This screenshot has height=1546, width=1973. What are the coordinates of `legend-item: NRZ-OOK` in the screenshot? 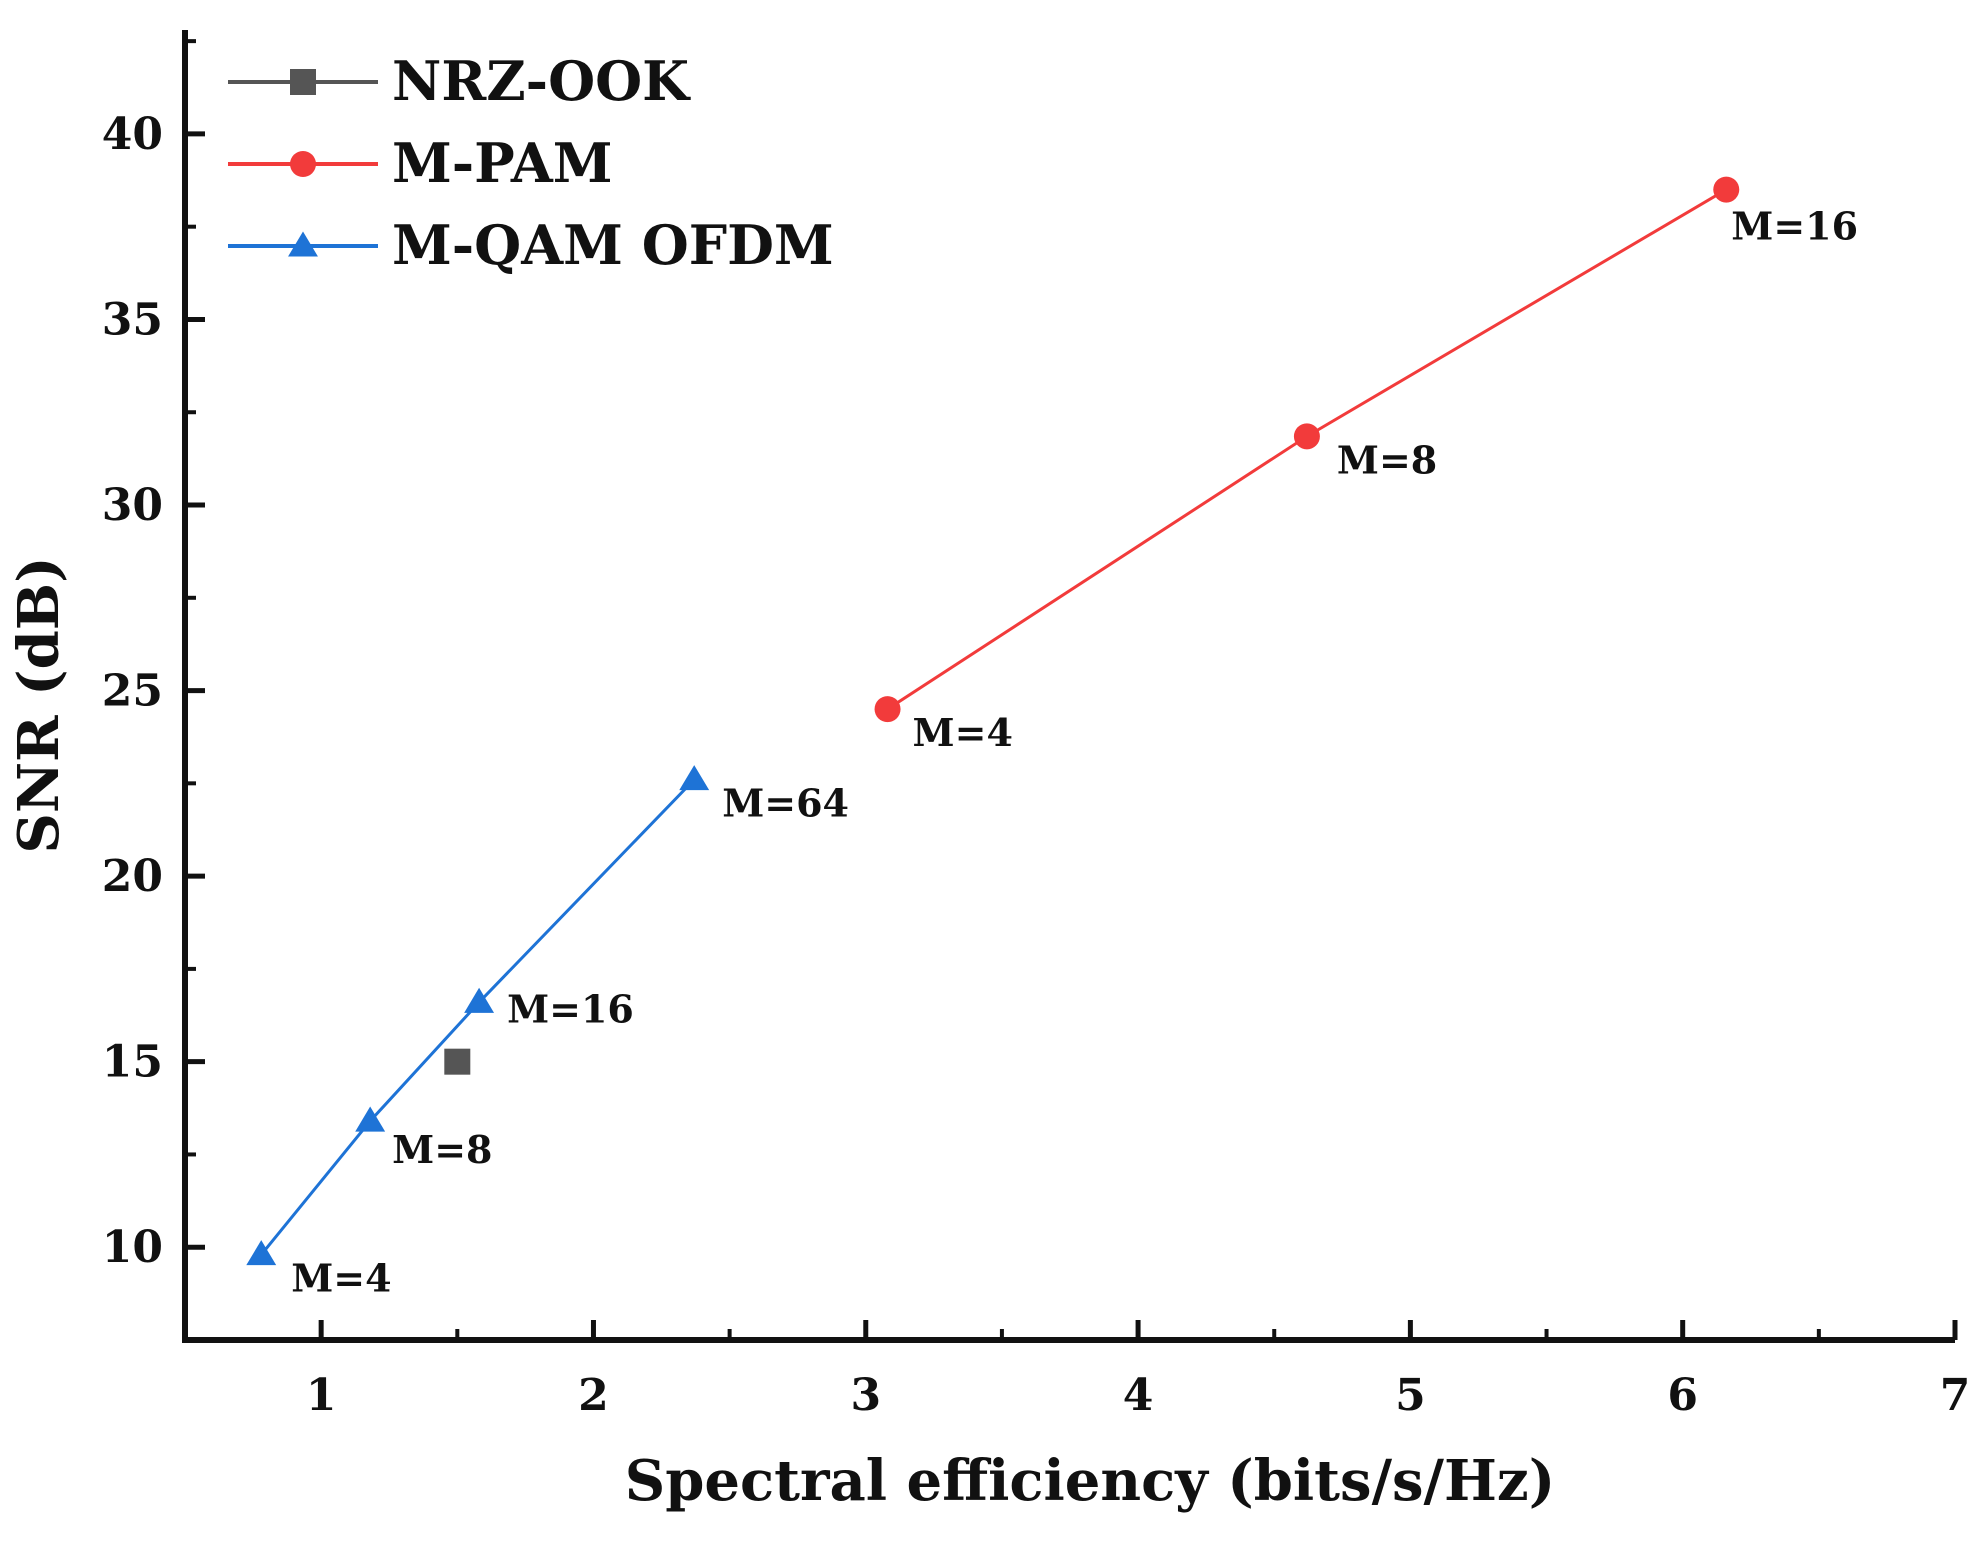 It's located at (459, 81).